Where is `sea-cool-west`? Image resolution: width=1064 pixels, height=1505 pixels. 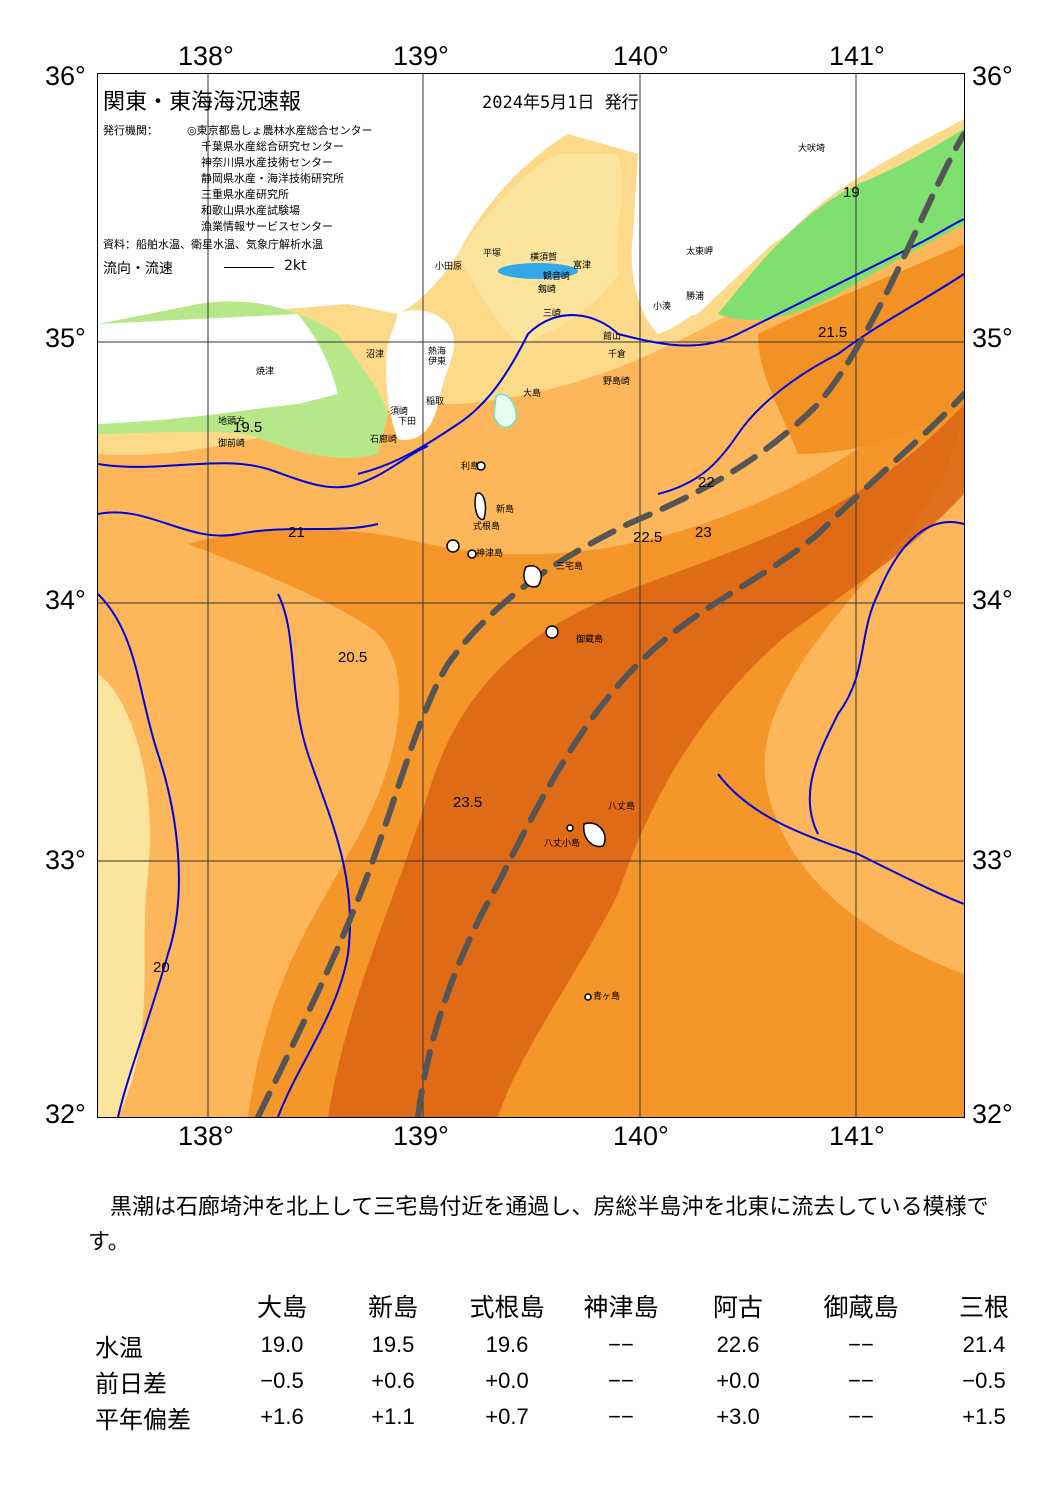
sea-cool-west is located at coordinates (124, 895).